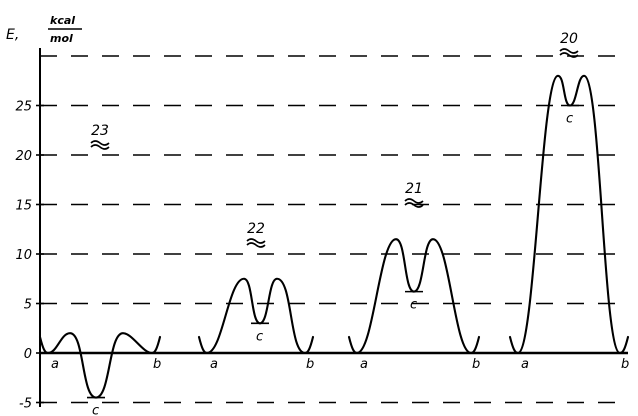  I want to click on profile-23: a c b 23, so click(99, 269).